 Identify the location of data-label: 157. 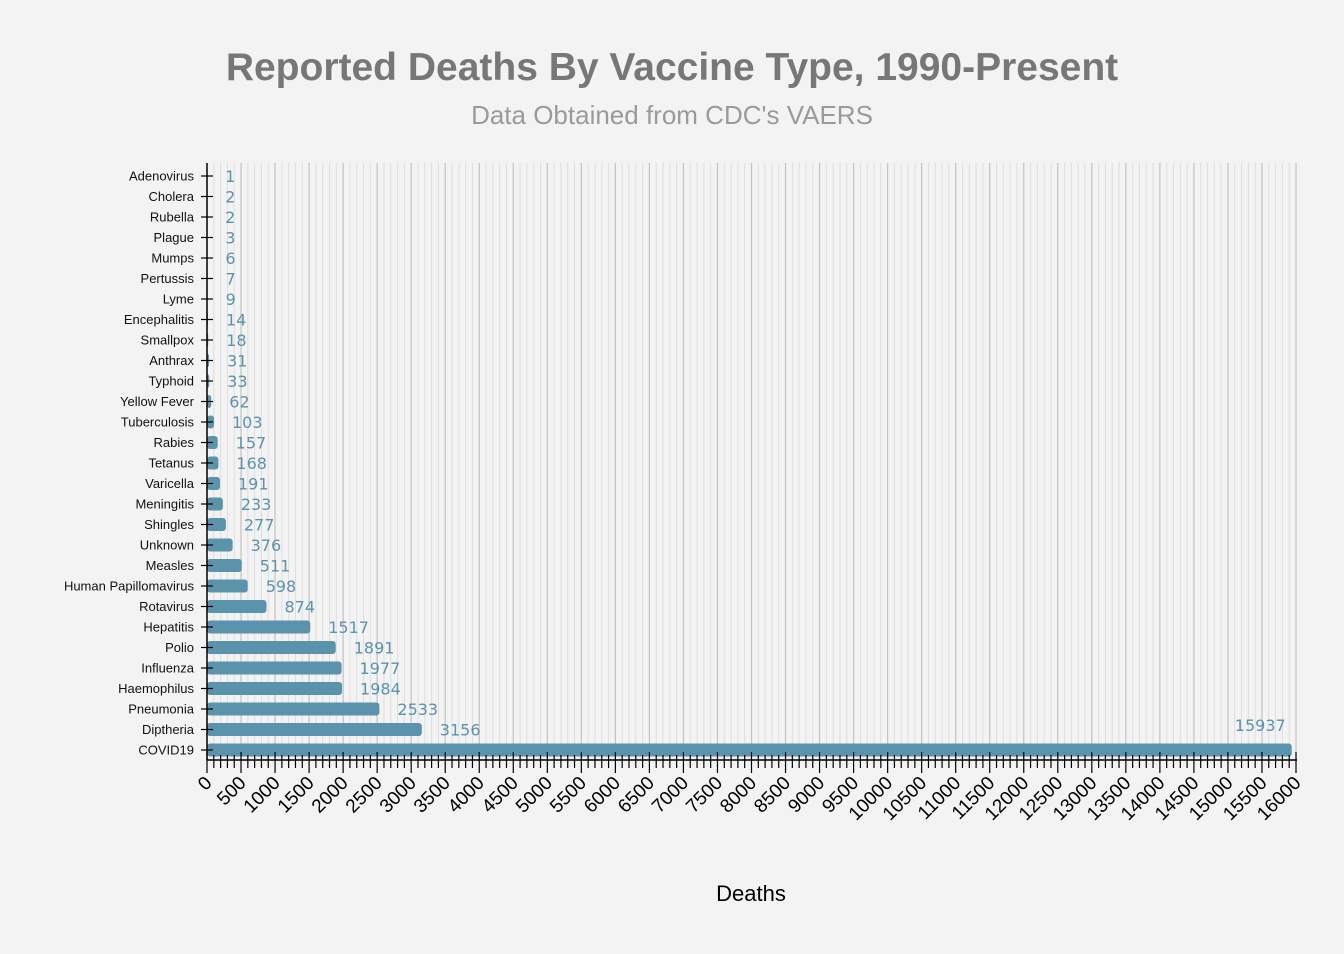
(251, 443).